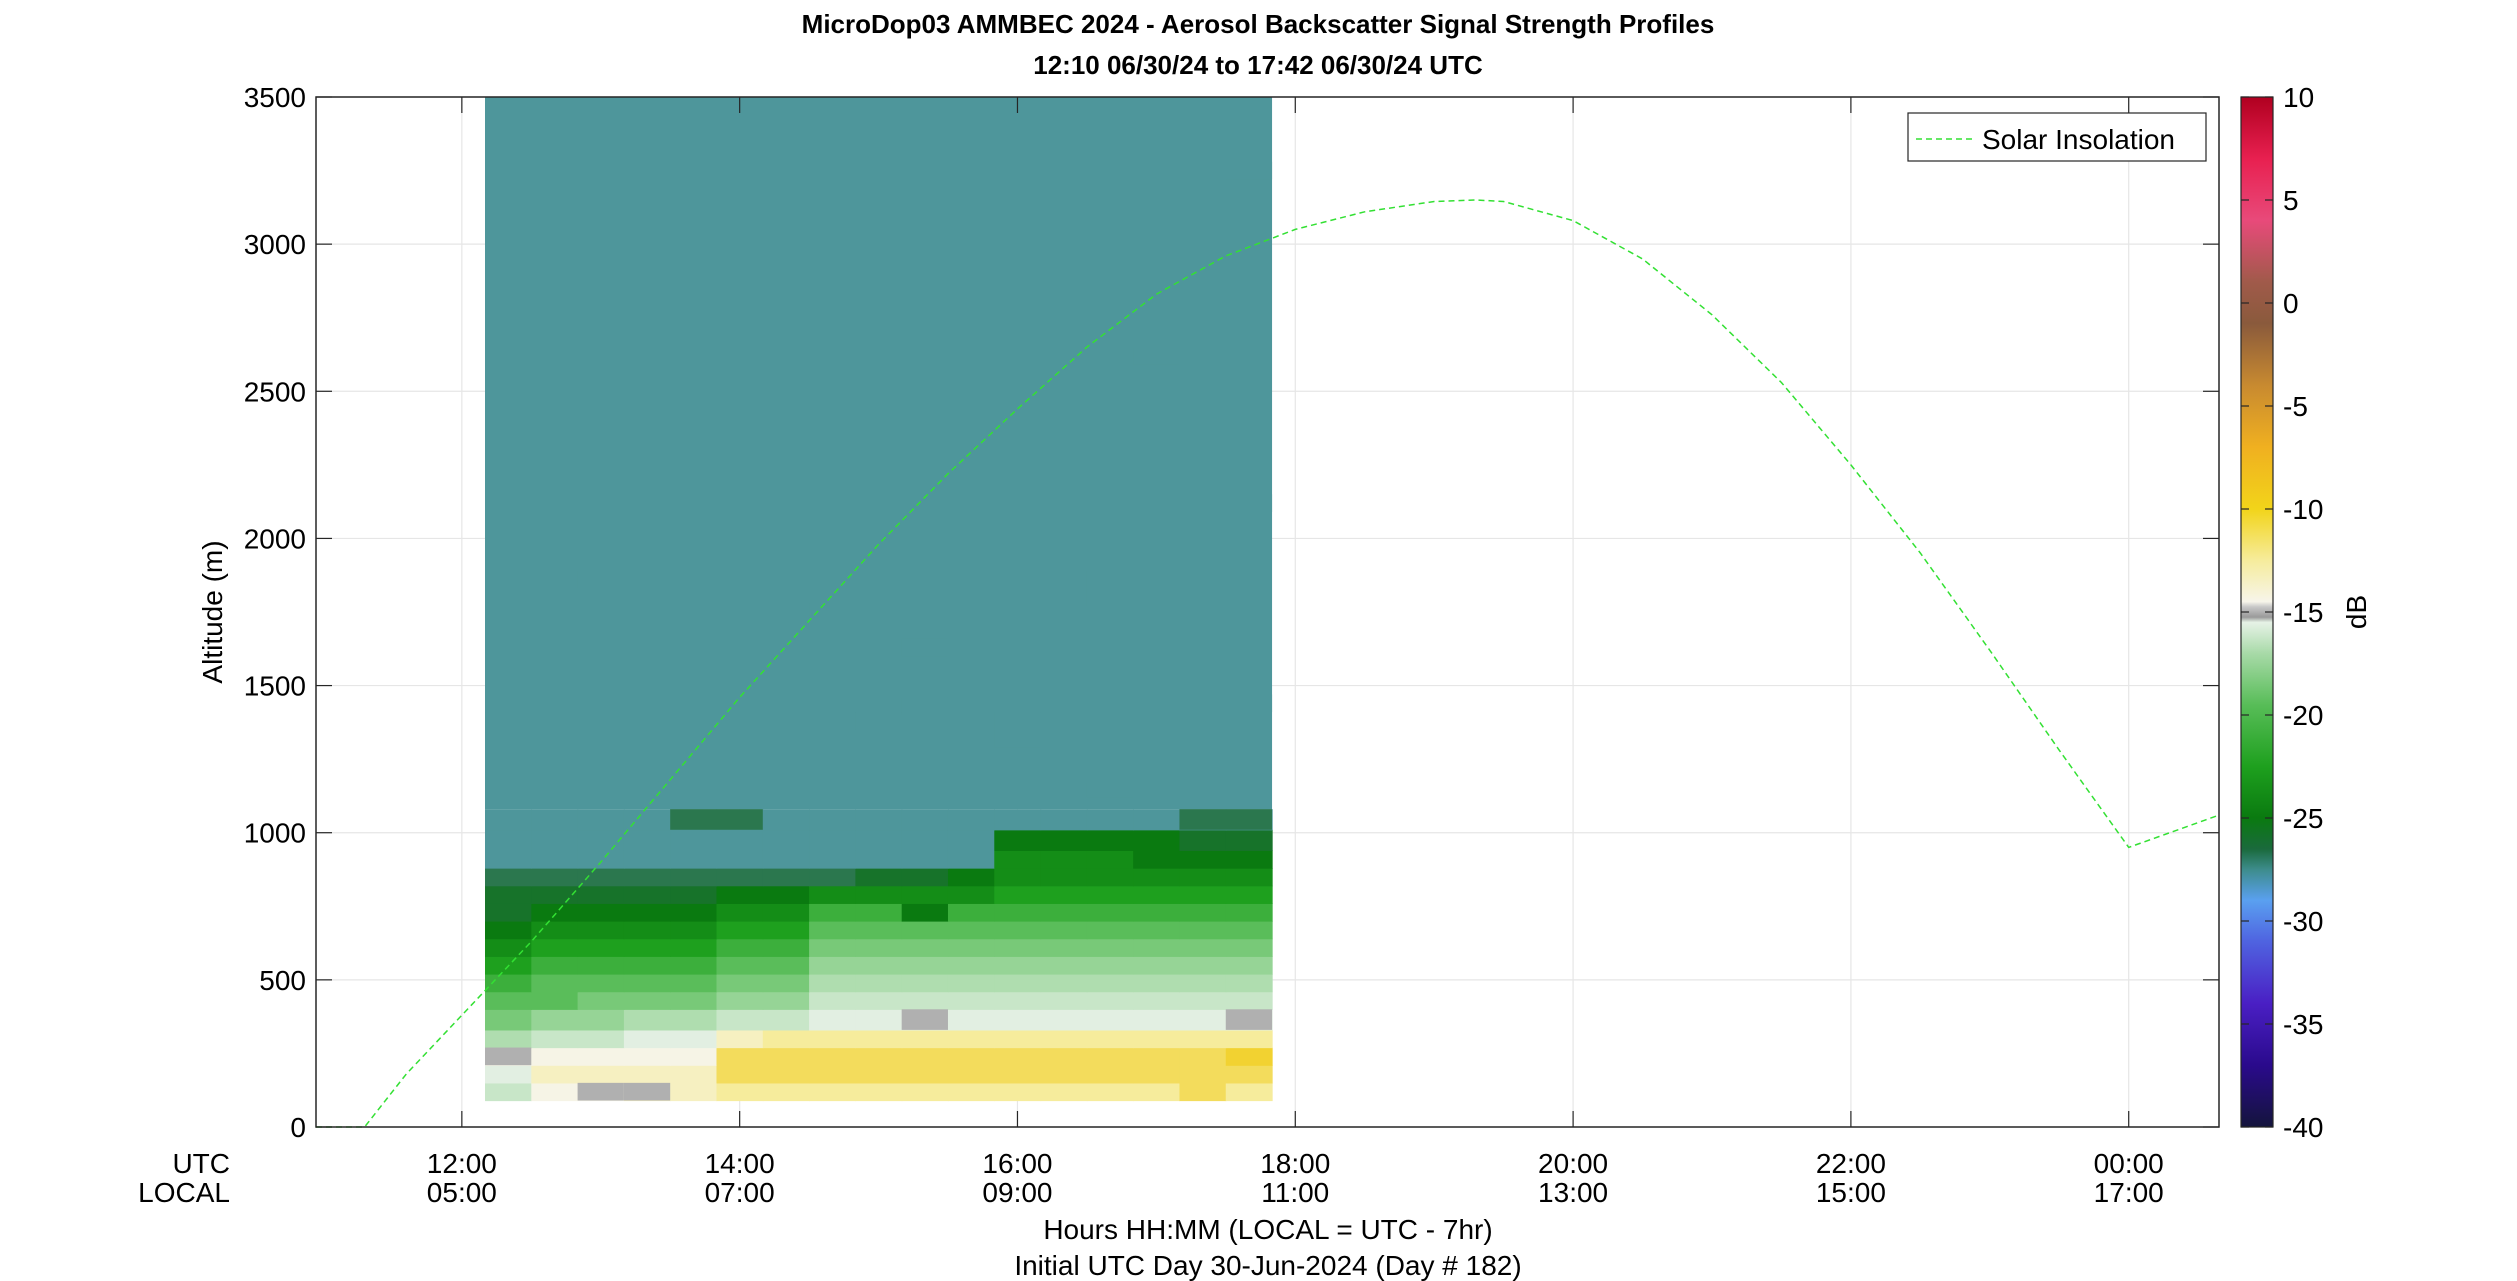 Image resolution: width=2517 pixels, height=1281 pixels. What do you see at coordinates (2129, 1163) in the screenshot?
I see `x-tick-label-utc: 00:00` at bounding box center [2129, 1163].